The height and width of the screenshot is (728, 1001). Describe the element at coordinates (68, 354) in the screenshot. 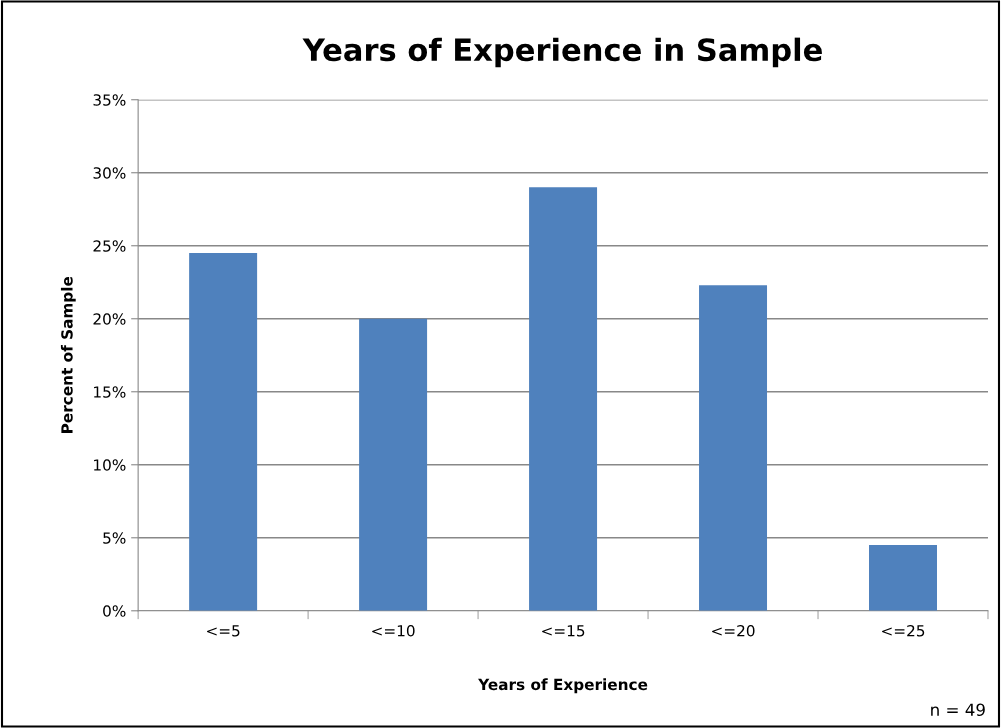

I see `y-axis-title: Percent of Sample` at that location.